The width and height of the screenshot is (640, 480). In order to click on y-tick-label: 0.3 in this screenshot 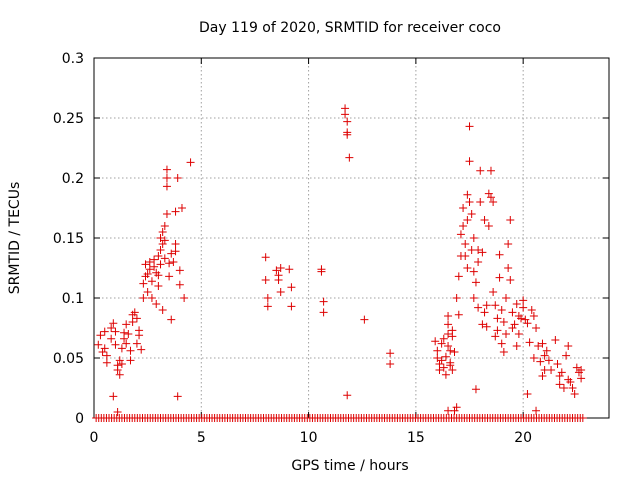, I will do `click(73, 59)`.